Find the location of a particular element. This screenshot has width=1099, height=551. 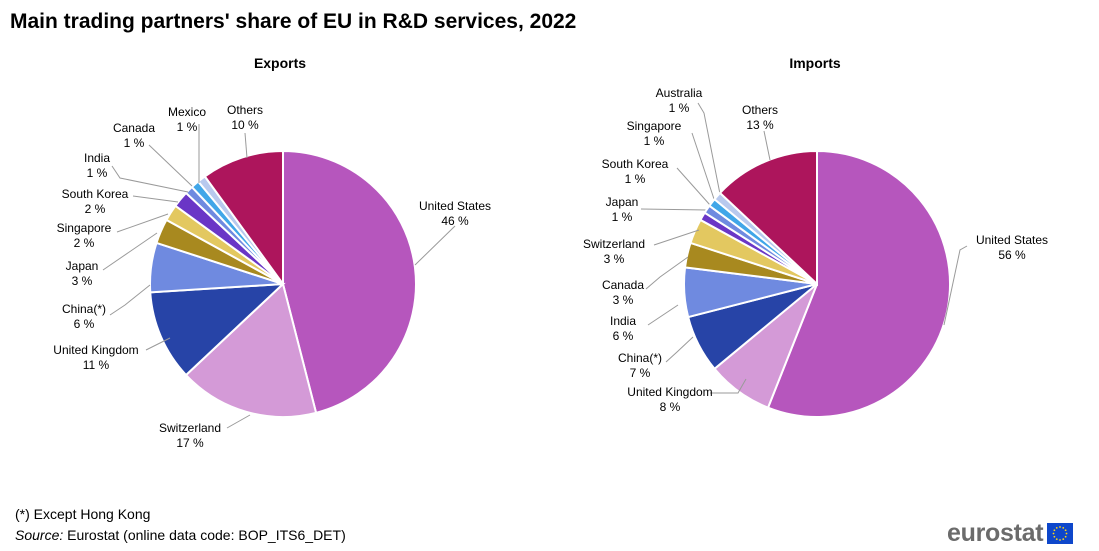

exports-pie-title: Exports is located at coordinates (280, 63).